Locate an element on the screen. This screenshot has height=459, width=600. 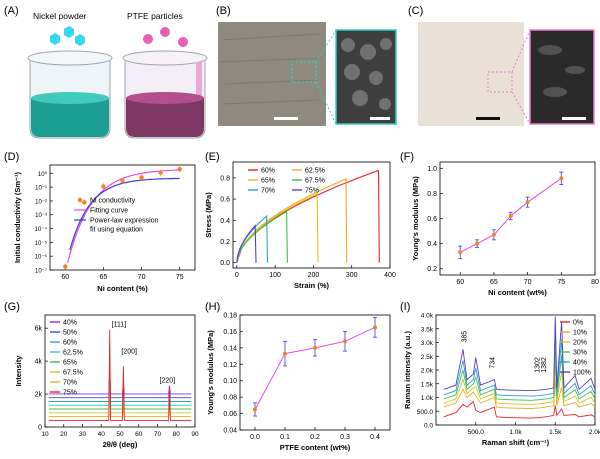
legend-marker is located at coordinates (80, 200).